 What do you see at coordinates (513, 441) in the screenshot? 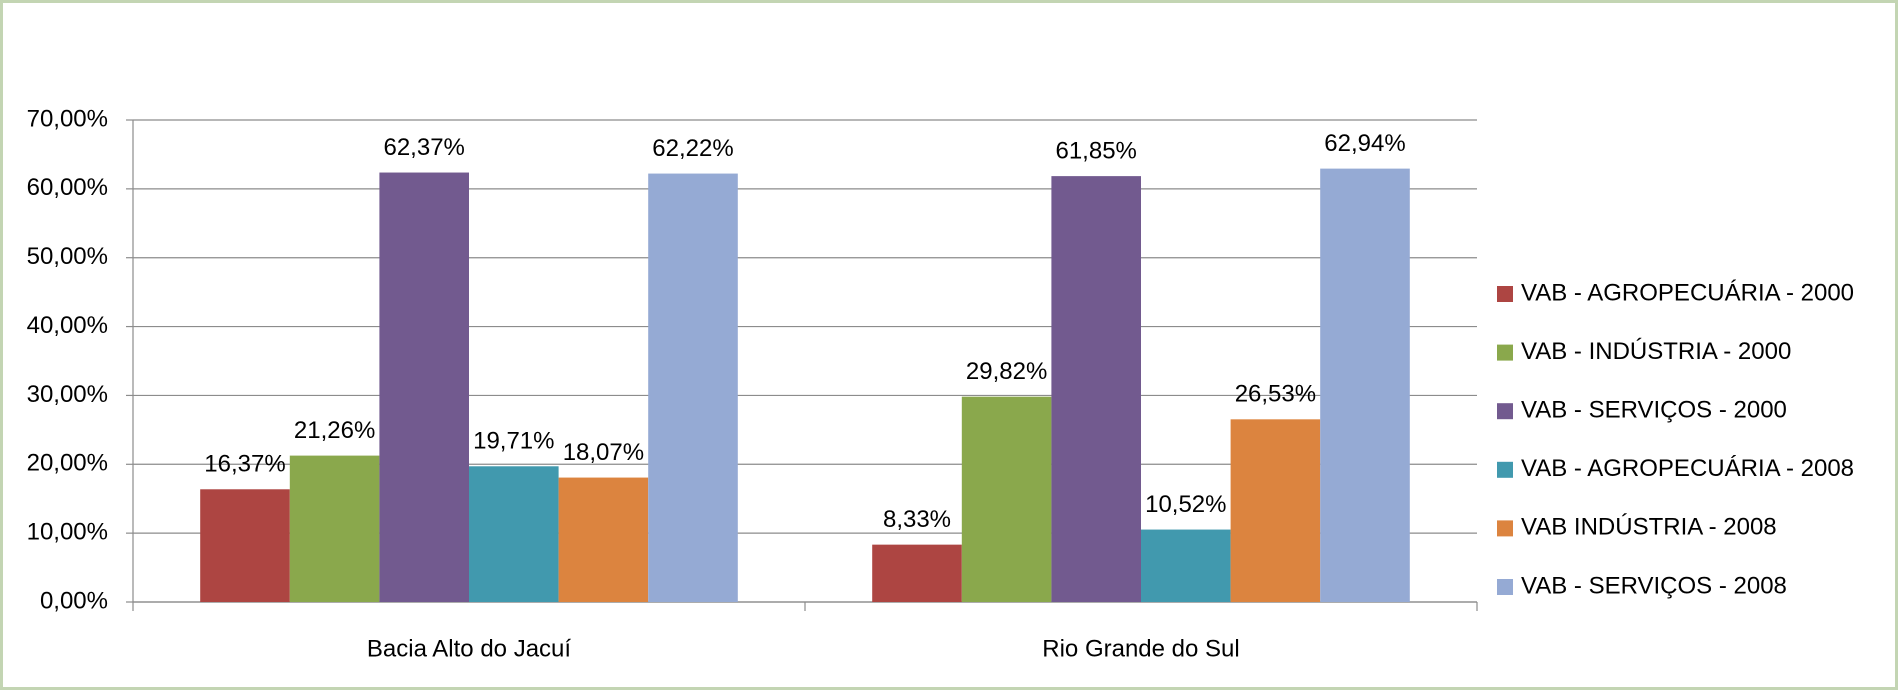
I see `data-label: 19,71%` at bounding box center [513, 441].